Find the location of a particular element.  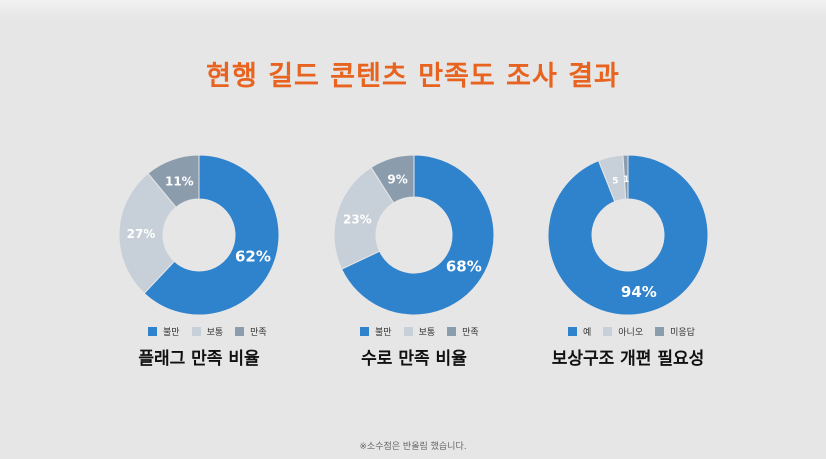

legend-waterway: 불만 보통 만족 is located at coordinates (425, 332).